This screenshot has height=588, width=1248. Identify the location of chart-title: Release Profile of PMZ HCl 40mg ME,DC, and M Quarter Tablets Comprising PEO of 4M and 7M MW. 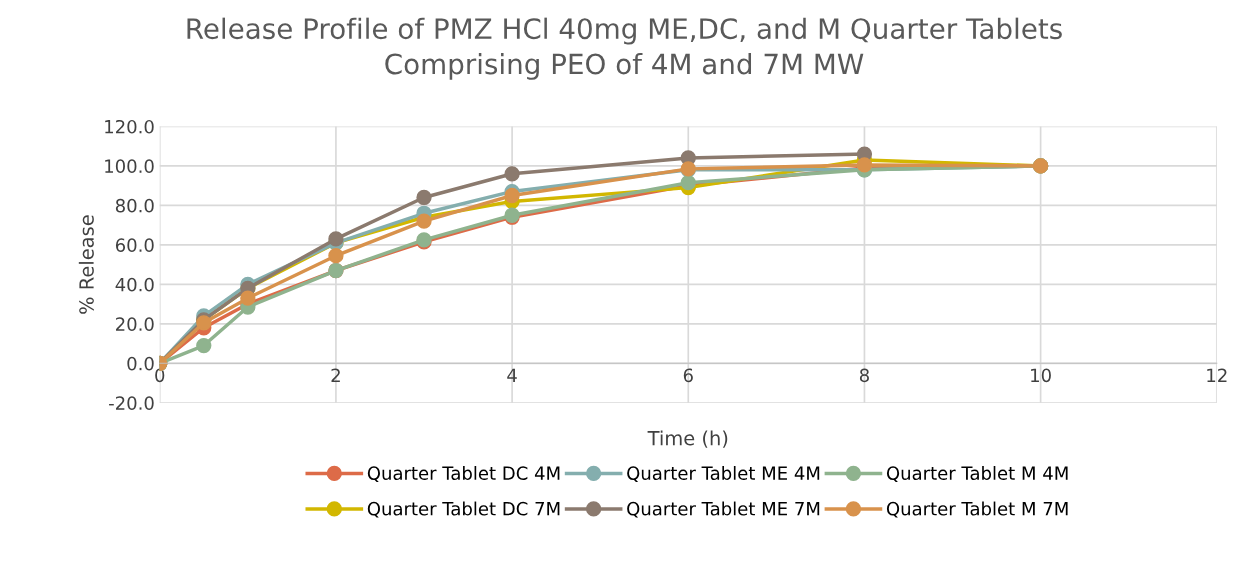
(624, 48).